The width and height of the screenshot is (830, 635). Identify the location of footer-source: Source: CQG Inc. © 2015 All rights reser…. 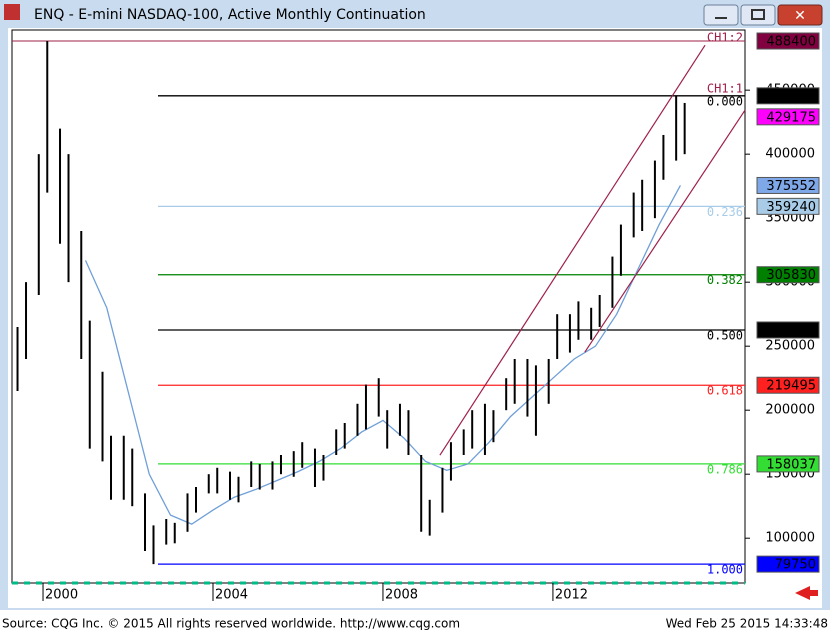
(231, 624).